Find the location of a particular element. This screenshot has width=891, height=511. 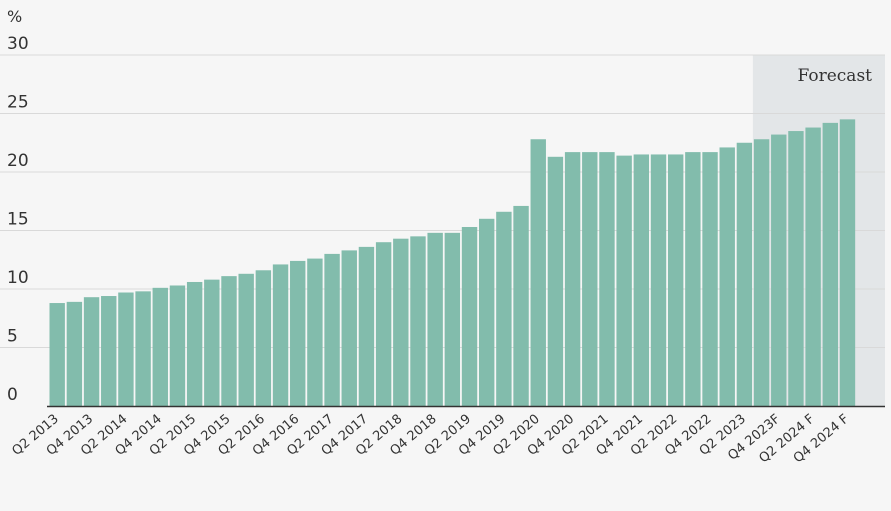

y-tick-label: 25 is located at coordinates (18, 103).